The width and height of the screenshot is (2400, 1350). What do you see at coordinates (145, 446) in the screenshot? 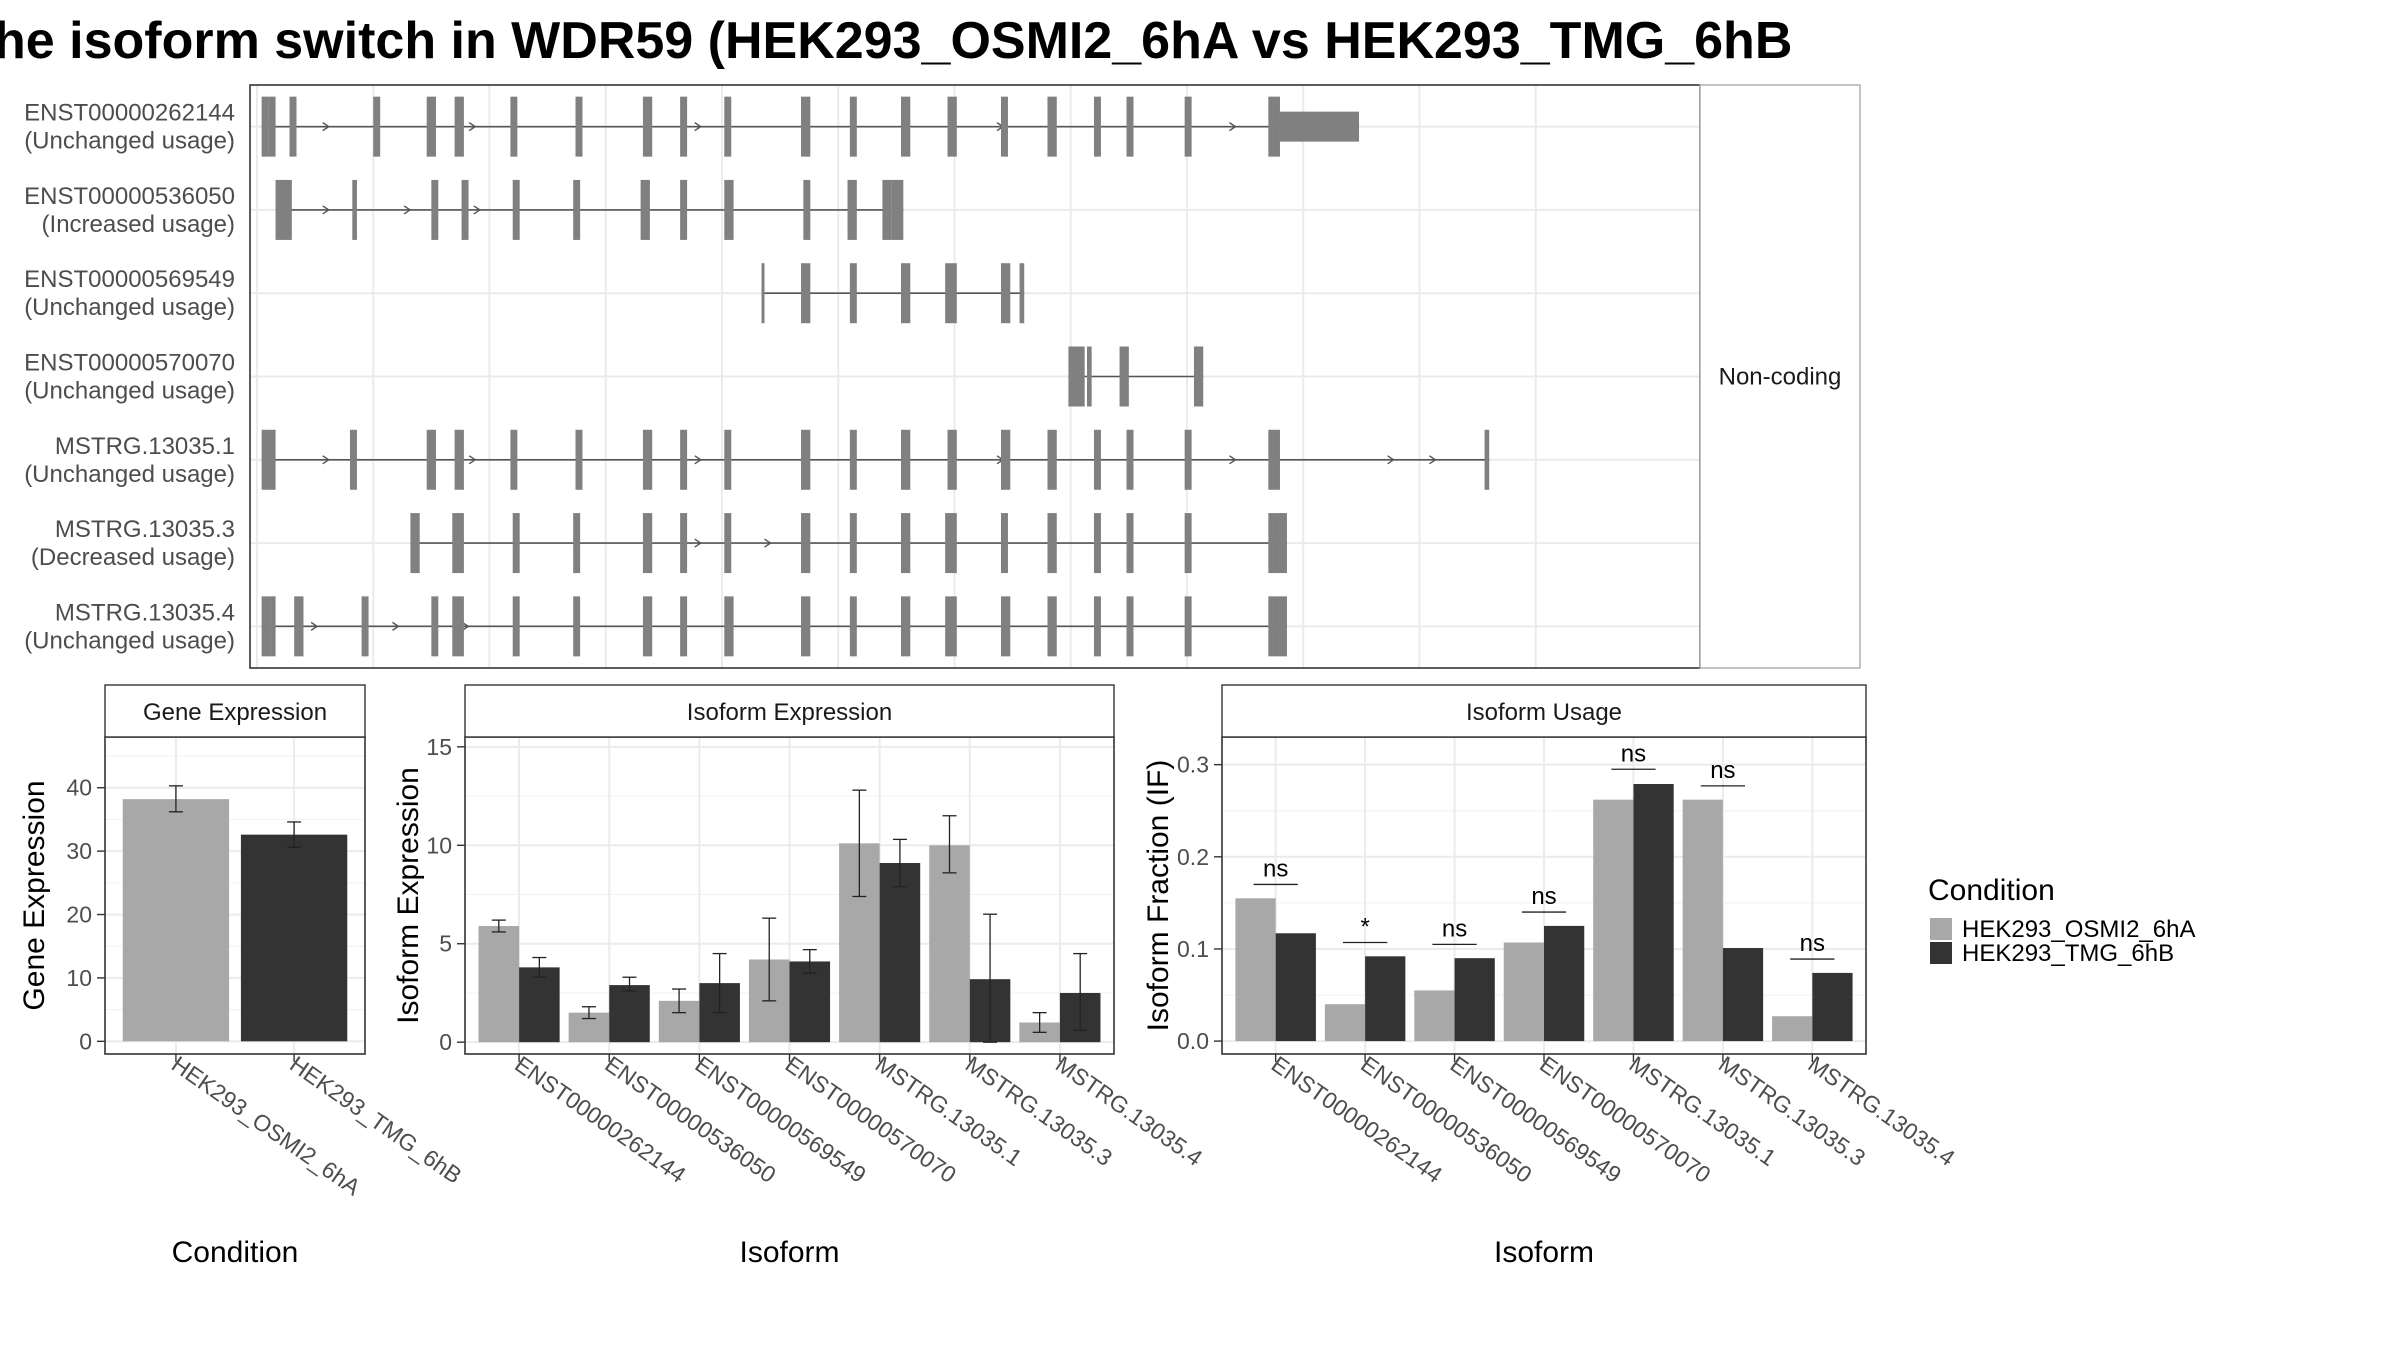
I see `transcript-id-label: MSTRG.13035.1` at bounding box center [145, 446].